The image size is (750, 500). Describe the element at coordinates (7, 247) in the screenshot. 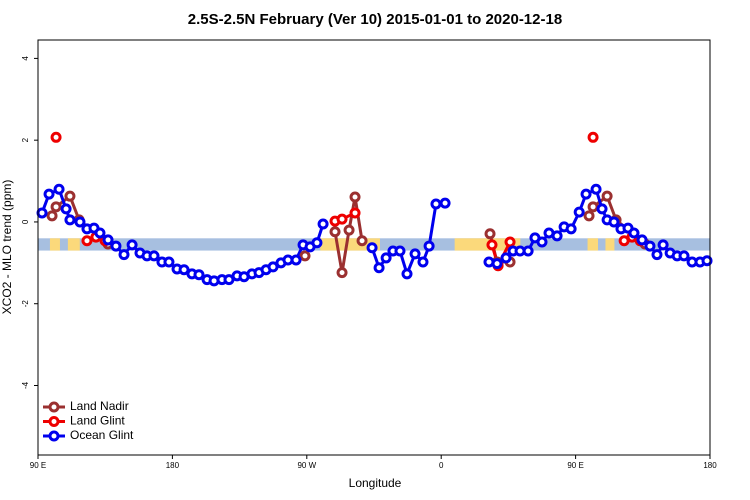

I see `y-axis-label: XCO2 - MLO trend (ppm)` at that location.